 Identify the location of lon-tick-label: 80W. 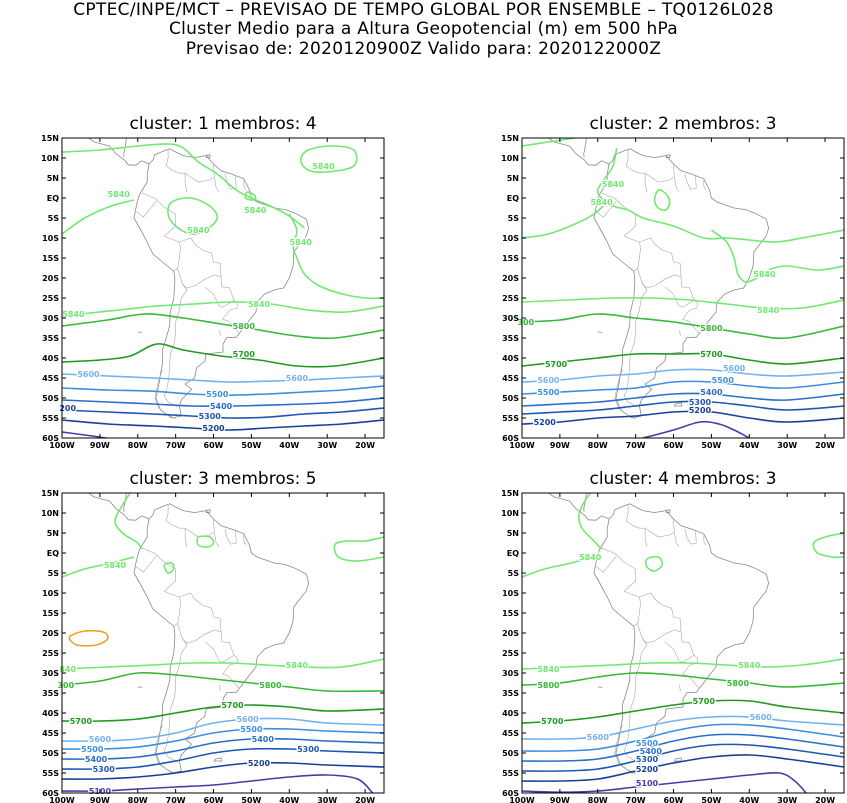
(598, 445).